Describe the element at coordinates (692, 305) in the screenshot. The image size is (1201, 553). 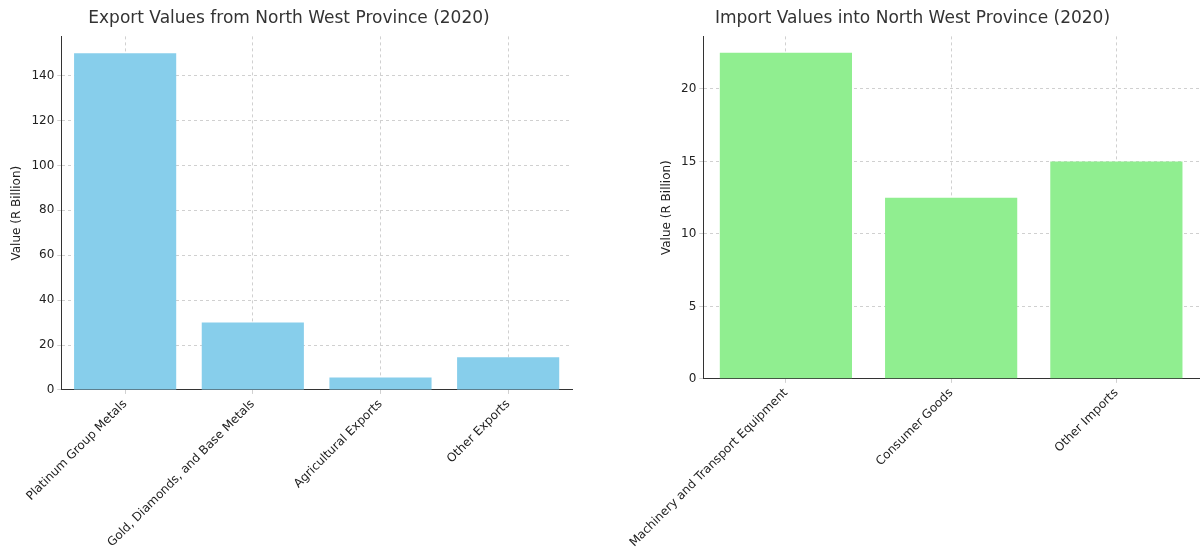
I see `y-tick-label: 5` at that location.